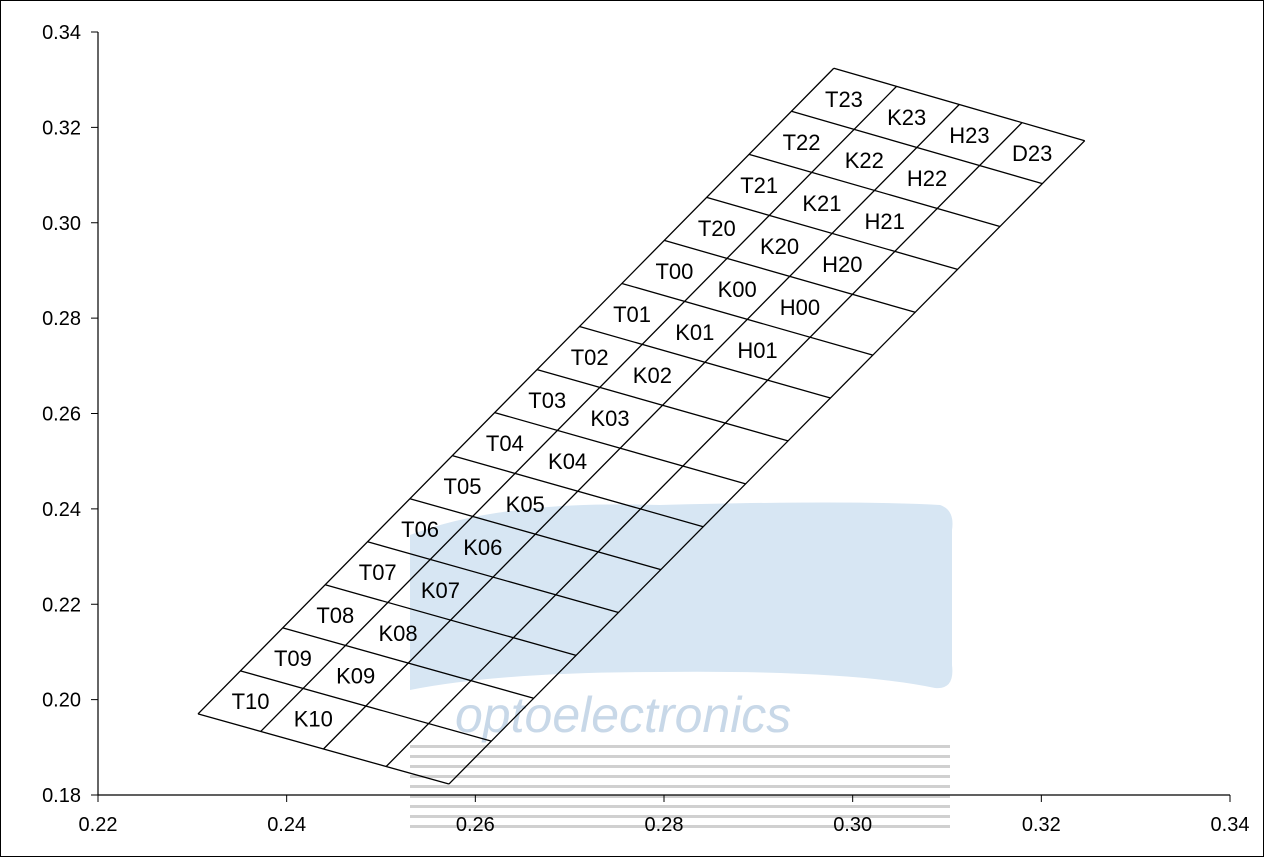  I want to click on bin-label: T20, so click(717, 228).